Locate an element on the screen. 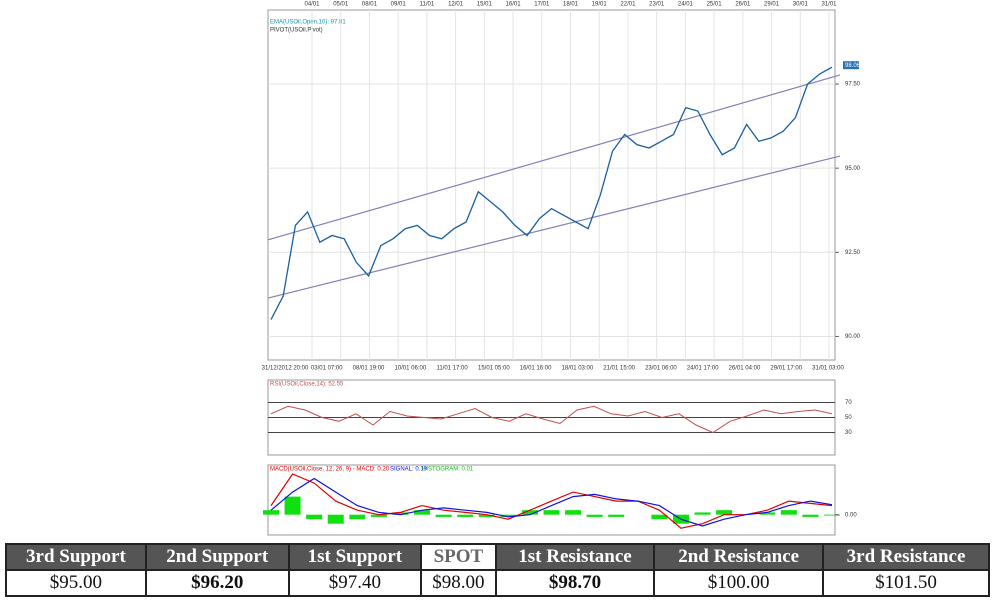 The width and height of the screenshot is (1002, 604). bottom-date-label: 15/01 05:00 is located at coordinates (494, 369).